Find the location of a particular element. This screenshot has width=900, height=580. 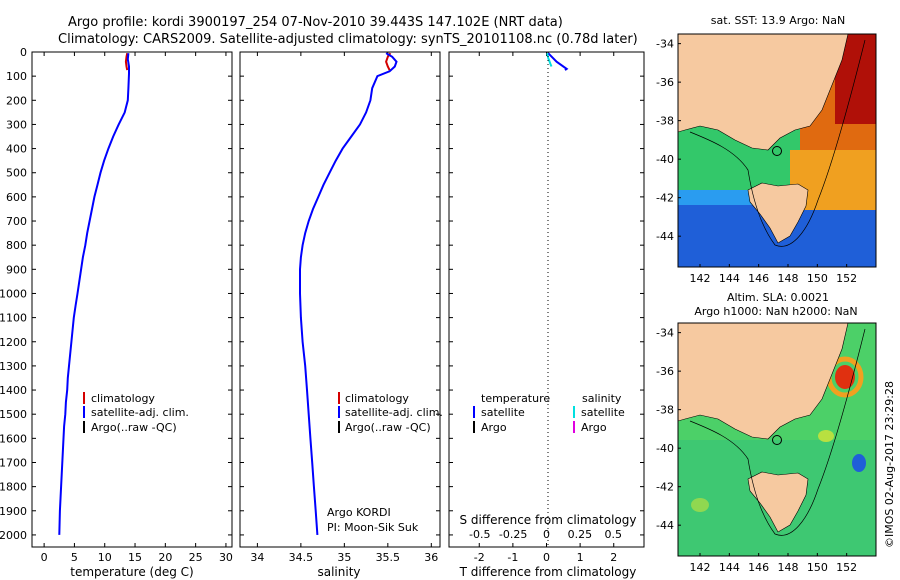

salinity-x-tick-label: 34 is located at coordinates (257, 557).